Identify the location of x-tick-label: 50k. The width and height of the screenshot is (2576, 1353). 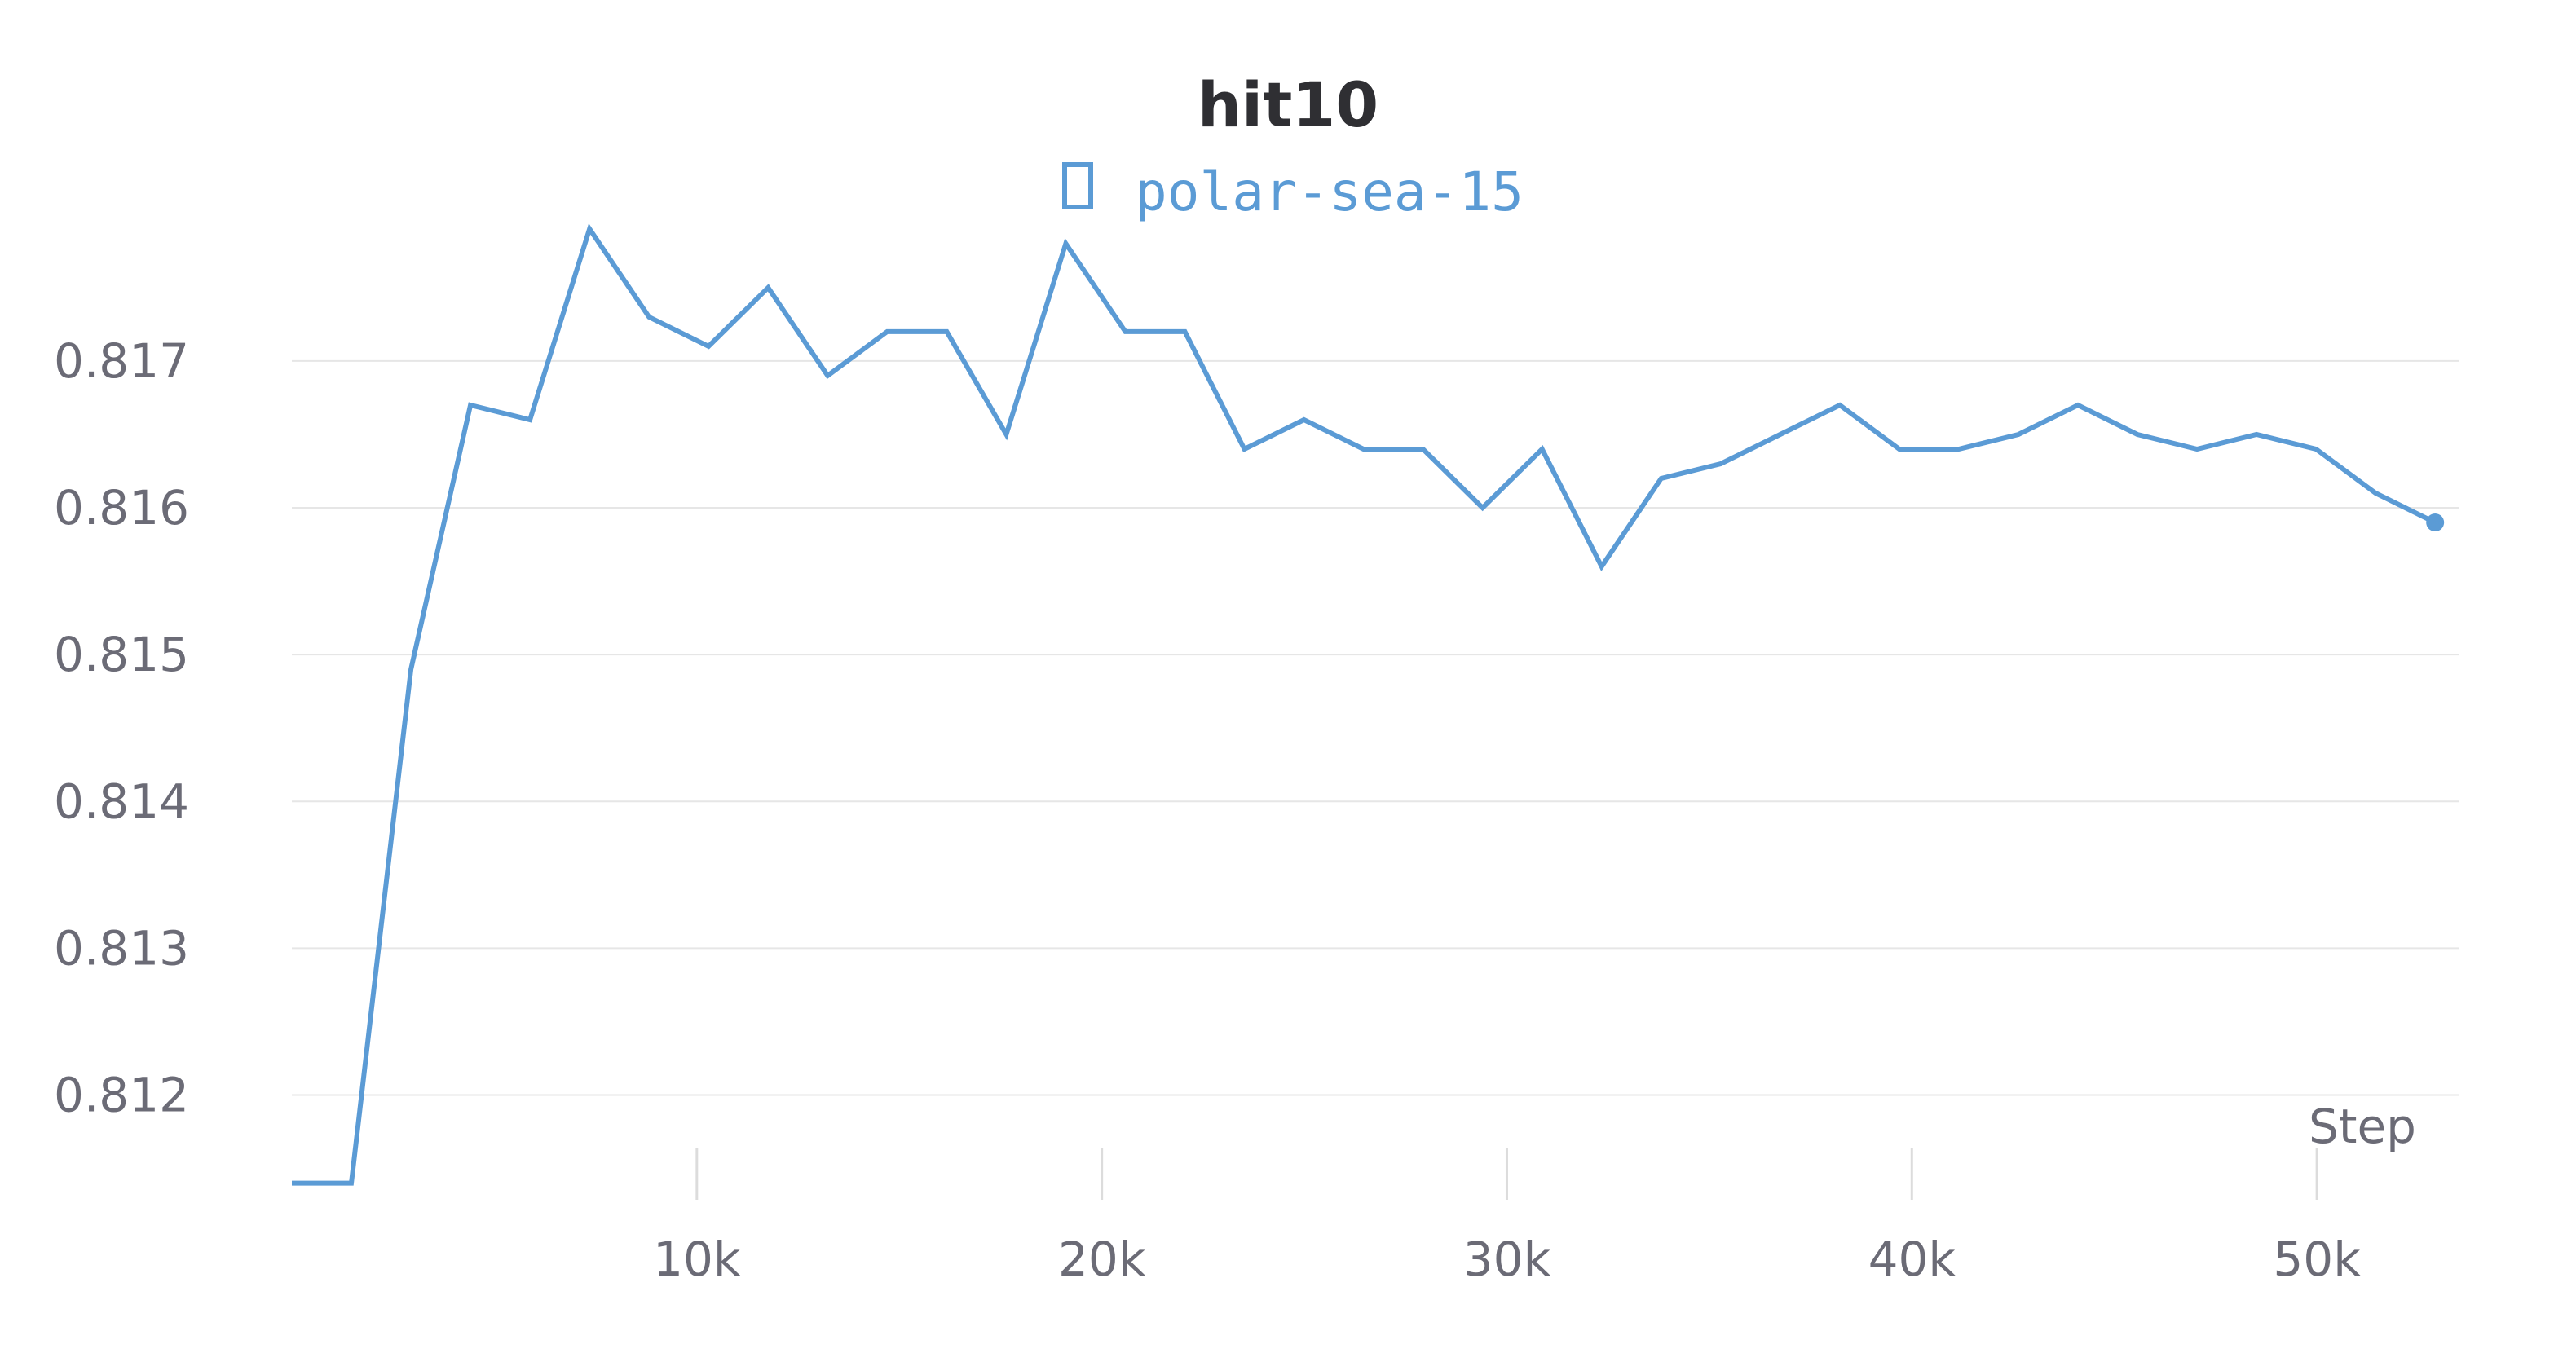
(2317, 1259).